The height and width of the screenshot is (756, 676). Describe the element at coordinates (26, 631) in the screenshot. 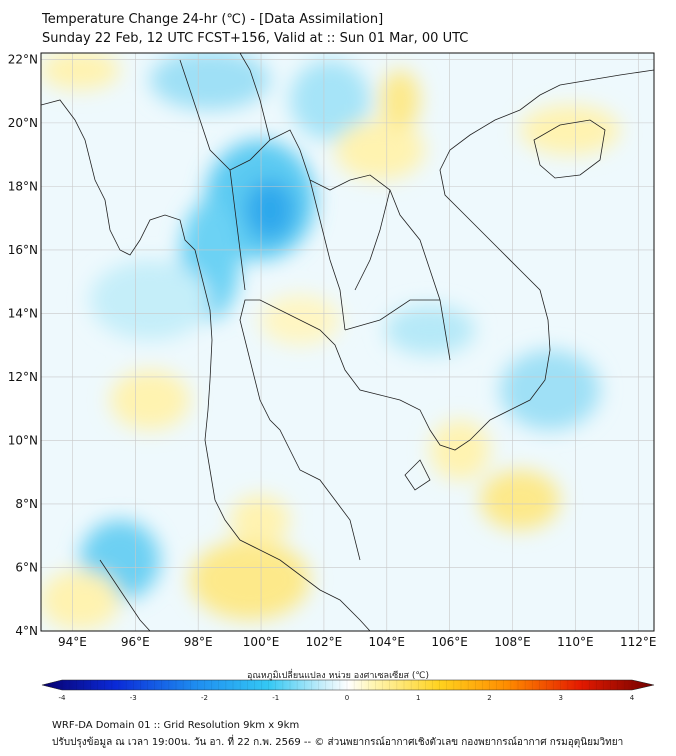

I see `latitude-tick-label: 4°N` at that location.